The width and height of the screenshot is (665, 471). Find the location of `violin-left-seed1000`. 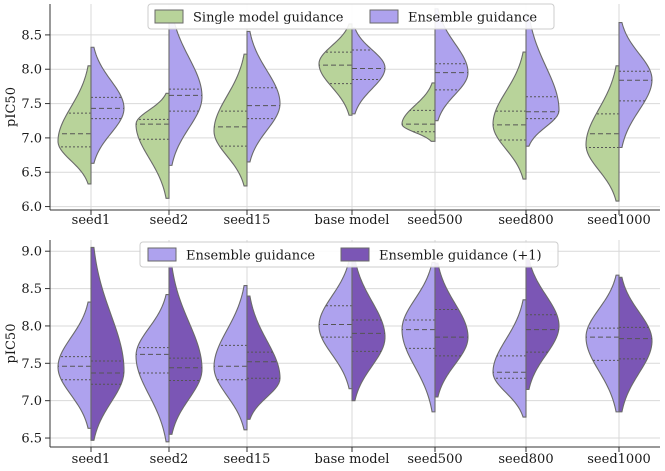

violin-left-seed1000 is located at coordinates (602, 343).